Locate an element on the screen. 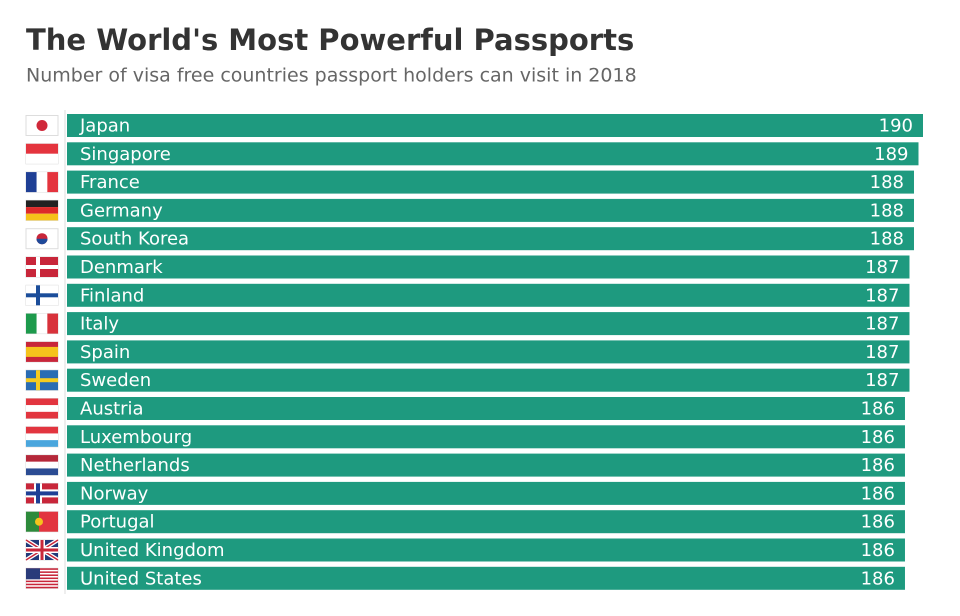 The image size is (960, 616). category-label: South Korea is located at coordinates (134, 239).